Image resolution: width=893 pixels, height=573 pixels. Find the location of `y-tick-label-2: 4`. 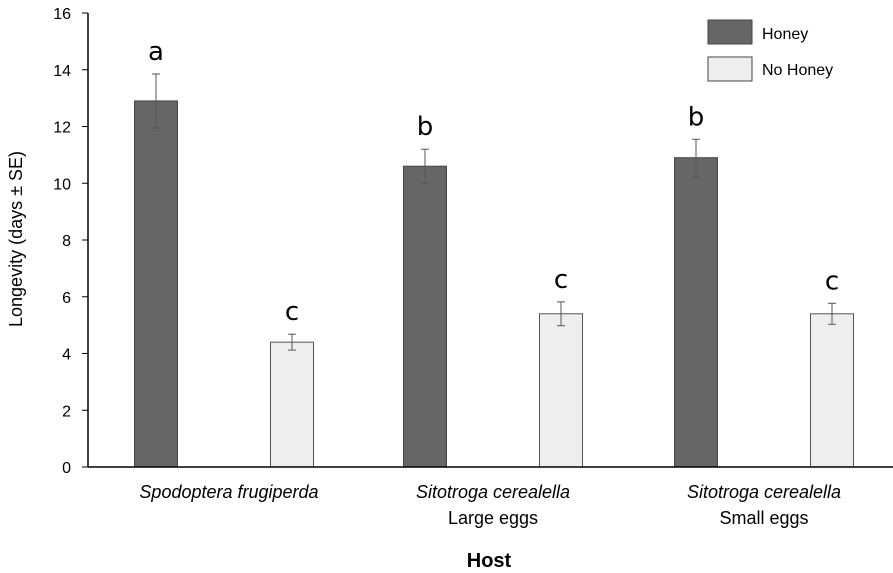

y-tick-label-2: 4 is located at coordinates (66, 355).